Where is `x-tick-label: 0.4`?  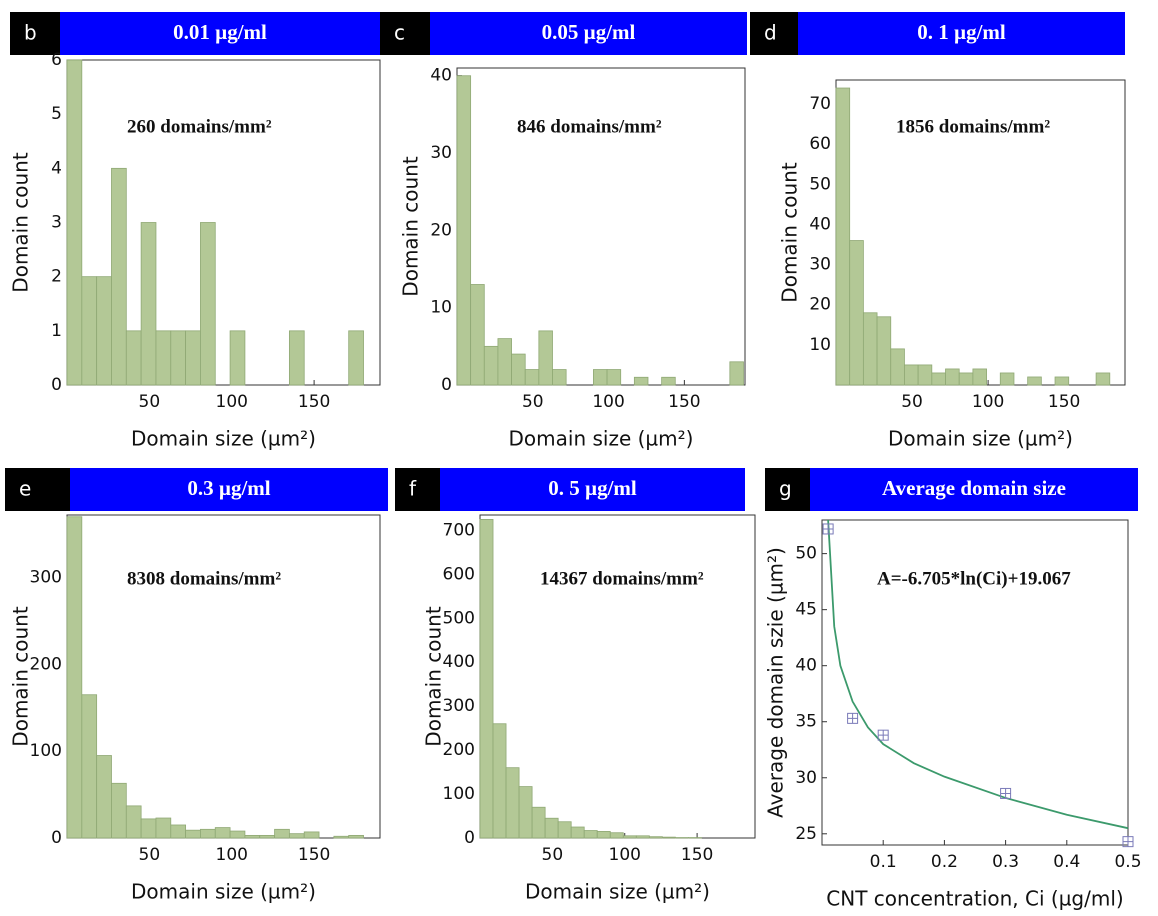
x-tick-label: 0.4 is located at coordinates (1066, 862).